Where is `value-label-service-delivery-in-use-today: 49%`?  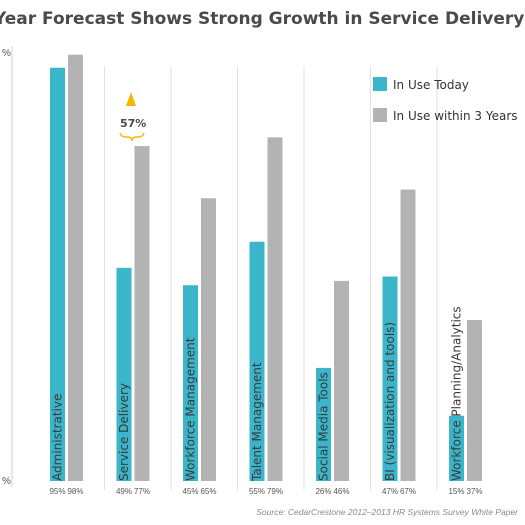
value-label-service-delivery-in-use-today: 49% is located at coordinates (124, 491).